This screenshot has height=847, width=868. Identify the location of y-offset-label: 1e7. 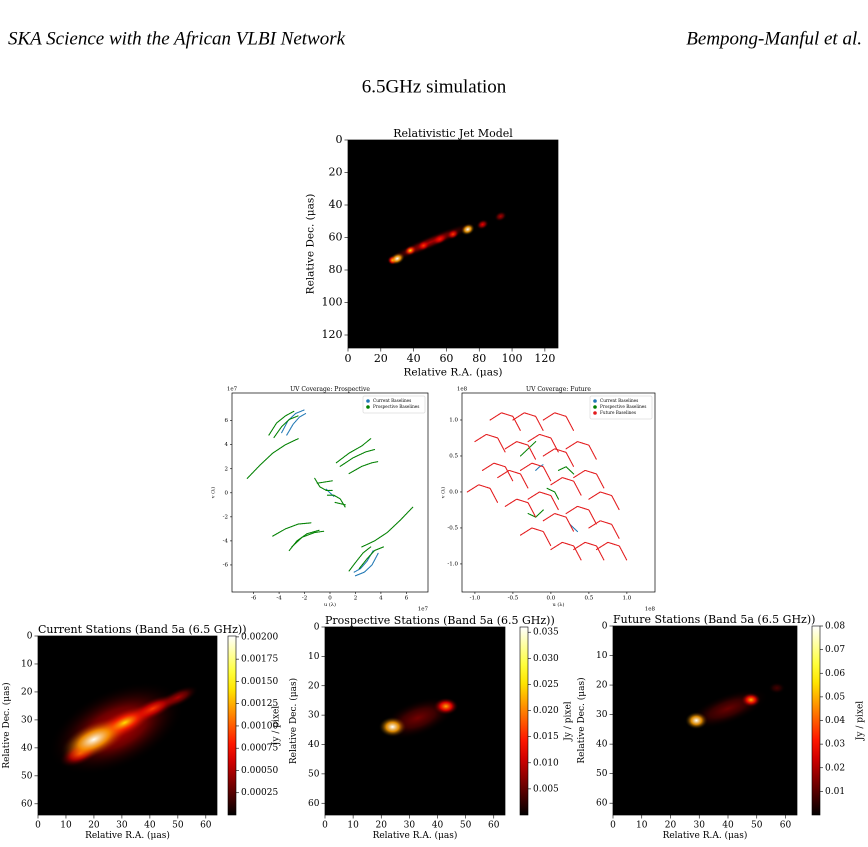
(232, 390).